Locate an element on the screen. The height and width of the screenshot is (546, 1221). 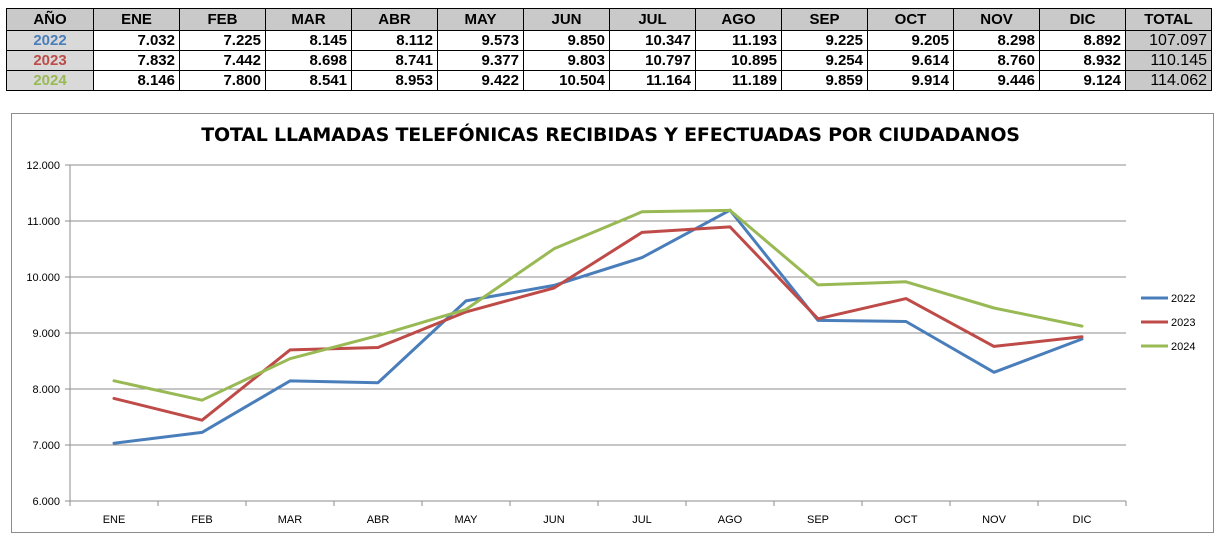
x-tick-label: ENE is located at coordinates (114, 520).